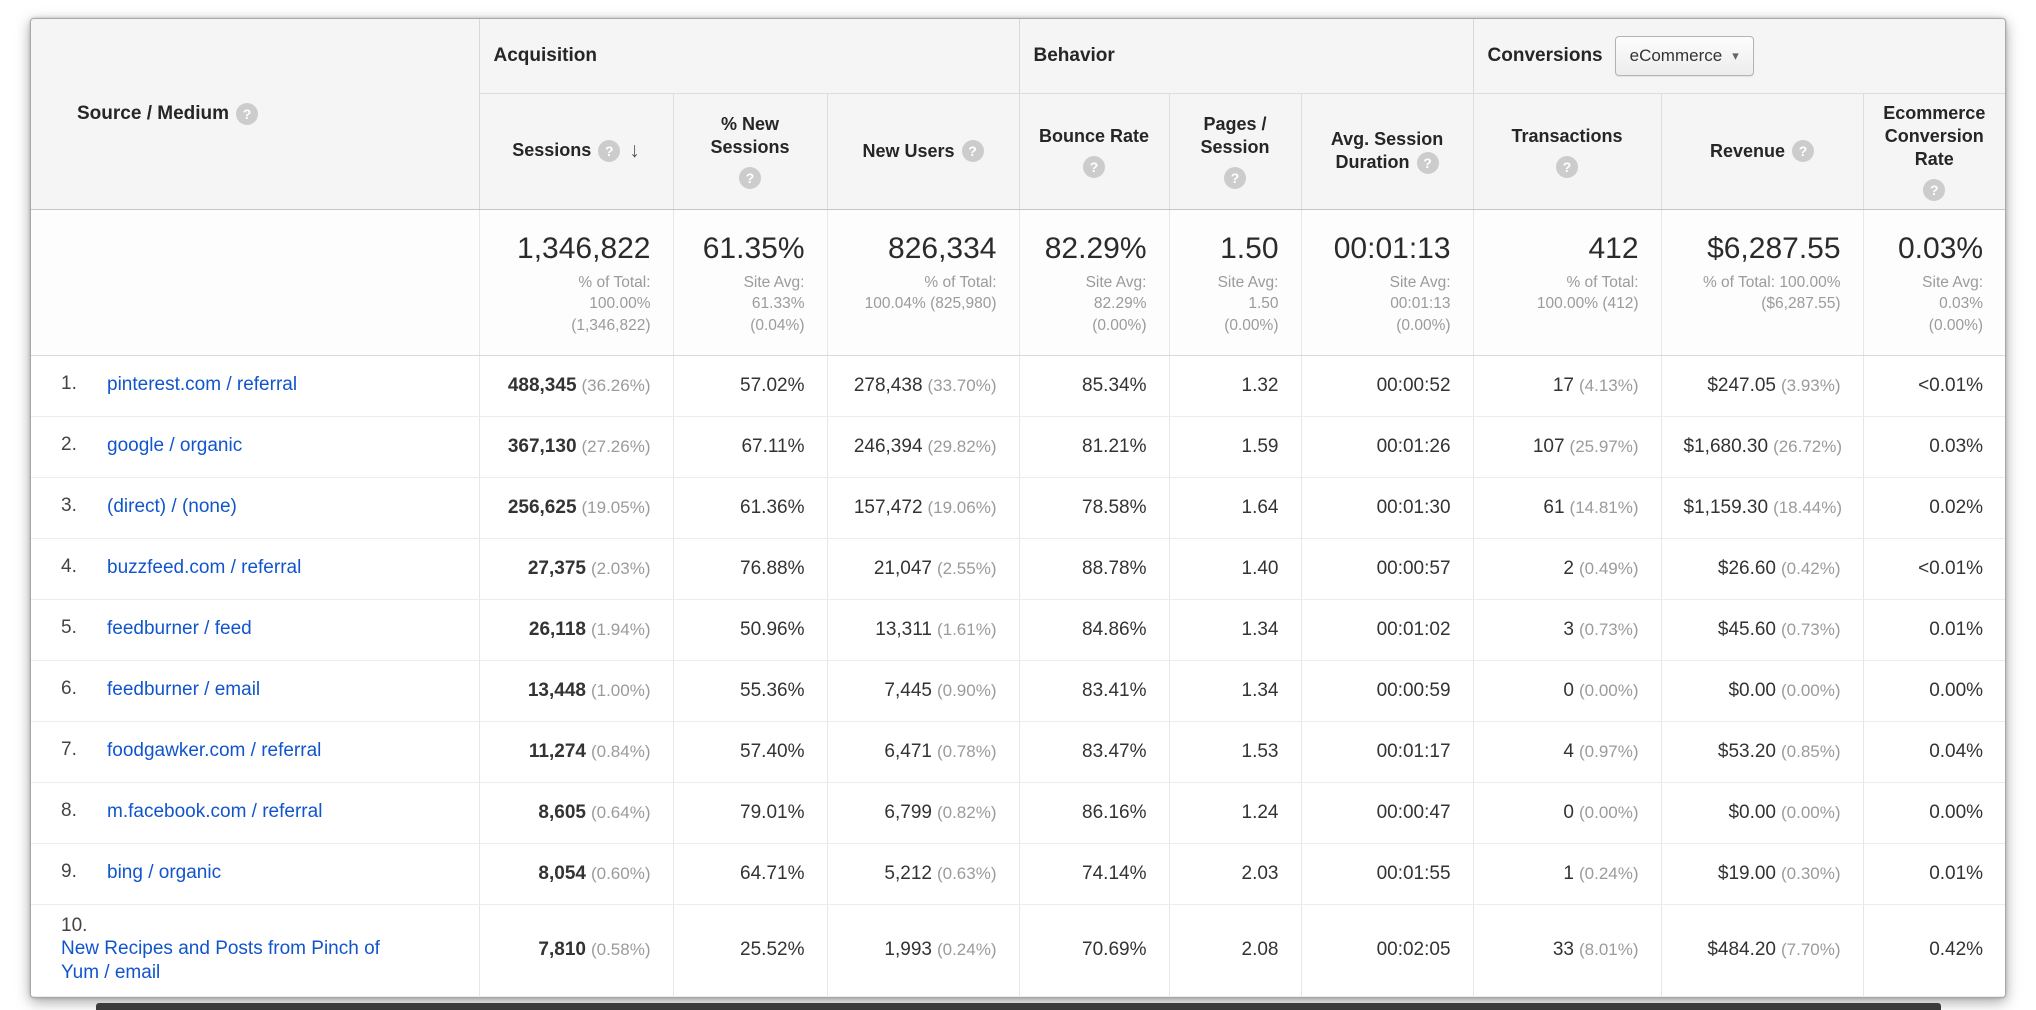 This screenshot has width=2036, height=1010. What do you see at coordinates (1933, 282) in the screenshot?
I see `summary-ecommerce-conversion-rate: 0.03% Site Avg: 0.03% (0.00%)` at bounding box center [1933, 282].